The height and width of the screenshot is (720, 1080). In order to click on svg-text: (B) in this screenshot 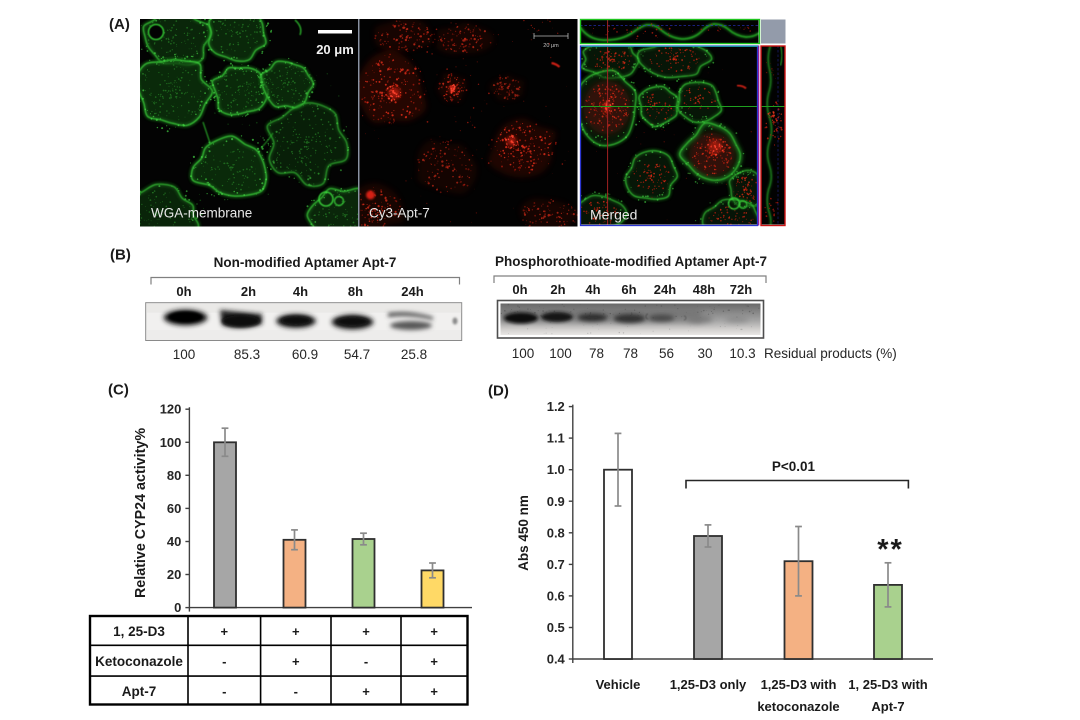, I will do `click(120, 255)`.